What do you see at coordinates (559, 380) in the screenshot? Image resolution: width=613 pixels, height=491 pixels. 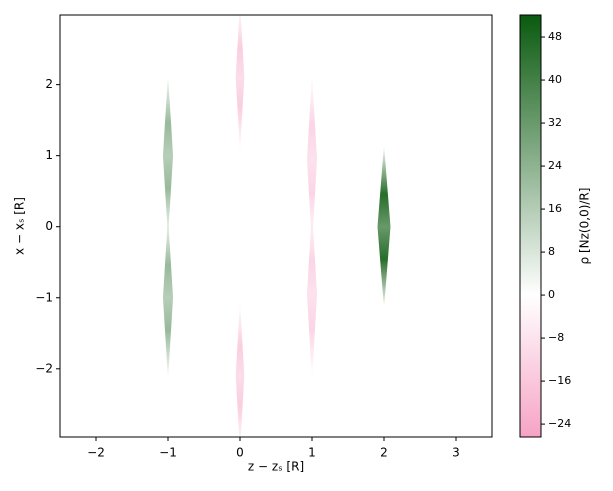 I see `colorbar-tick-label: −16` at bounding box center [559, 380].